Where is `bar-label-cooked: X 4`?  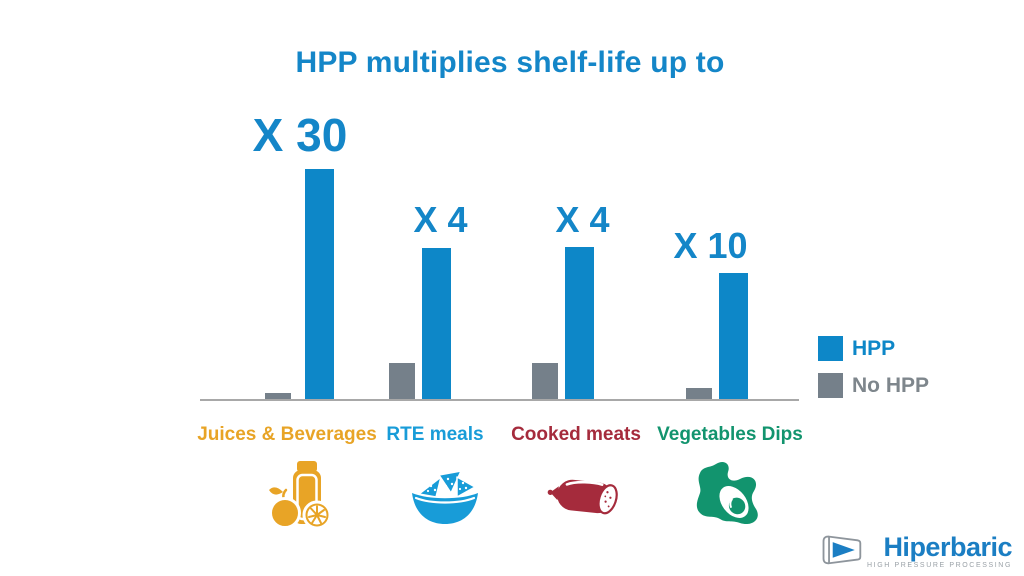
bar-label-cooked: X 4 is located at coordinates (582, 219).